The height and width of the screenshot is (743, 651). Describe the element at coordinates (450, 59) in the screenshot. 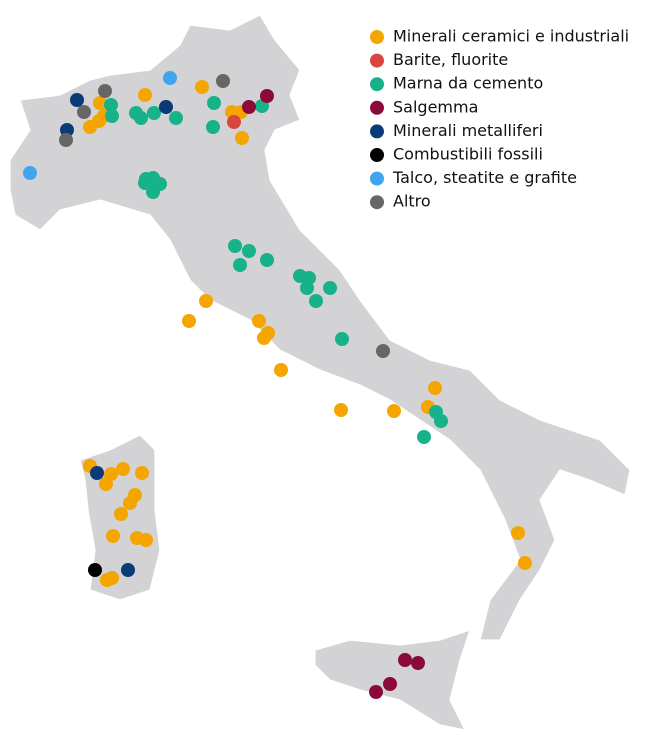

I see `legend-label: Barite, fluorite` at that location.